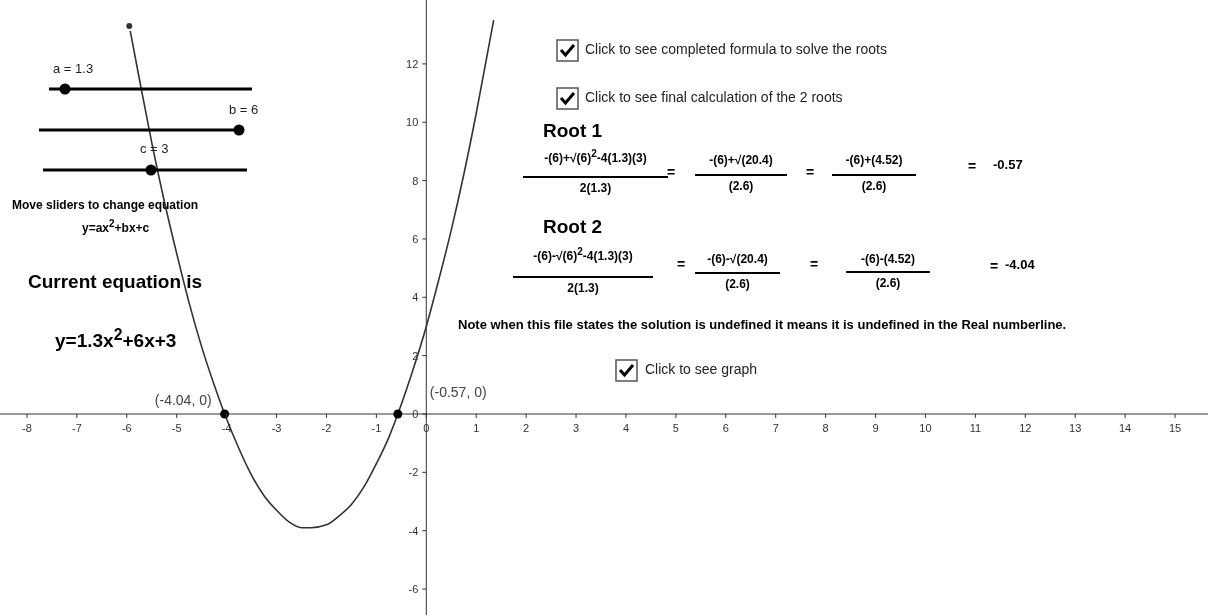  What do you see at coordinates (415, 297) in the screenshot?
I see `y-tick-label: 4` at bounding box center [415, 297].